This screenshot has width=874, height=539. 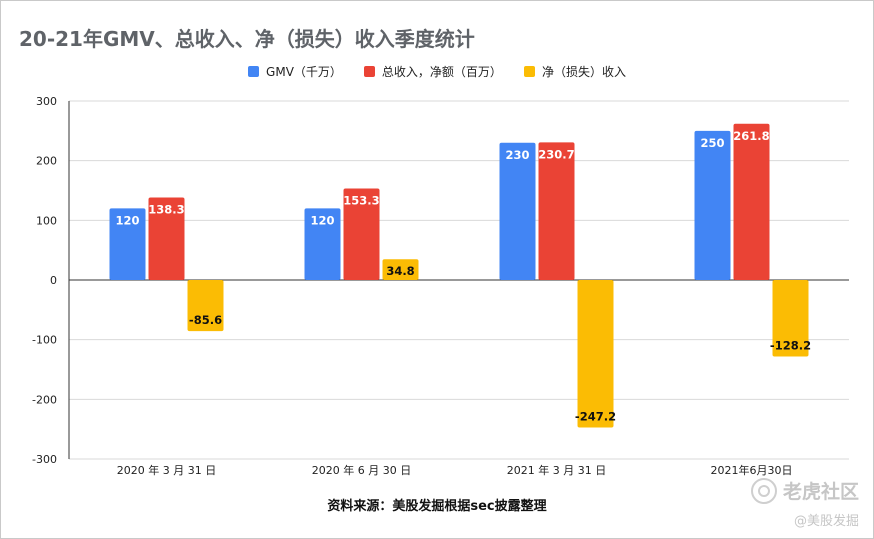 I want to click on legend-item-net-income: 净（损失）收入, so click(x=574, y=71).